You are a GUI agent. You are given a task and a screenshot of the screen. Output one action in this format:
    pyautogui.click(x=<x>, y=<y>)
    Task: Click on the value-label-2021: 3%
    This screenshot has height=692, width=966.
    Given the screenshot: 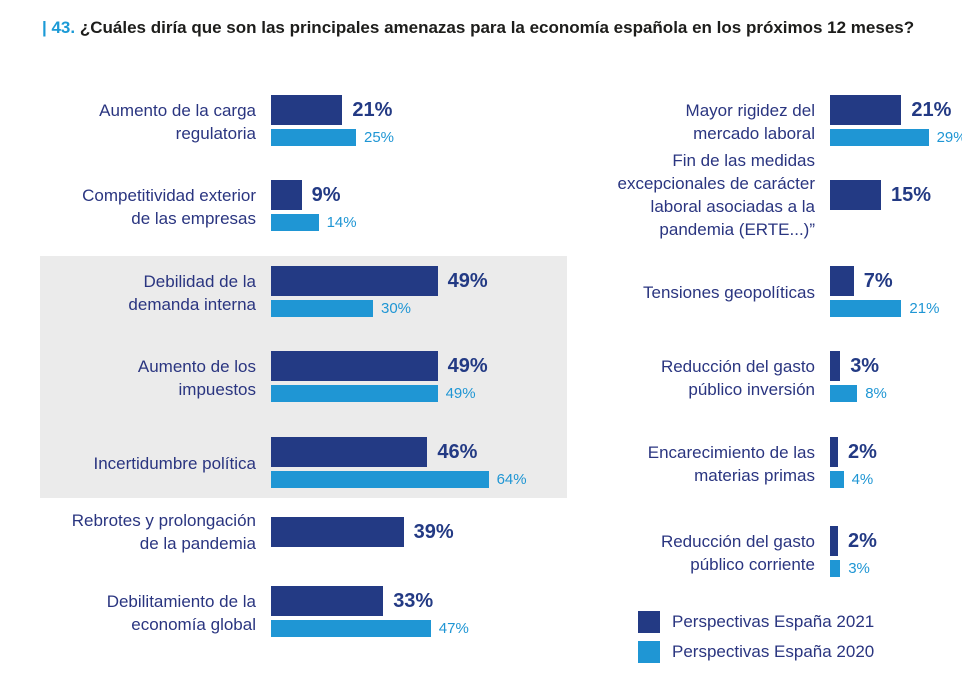 What is the action you would take?
    pyautogui.click(x=865, y=366)
    